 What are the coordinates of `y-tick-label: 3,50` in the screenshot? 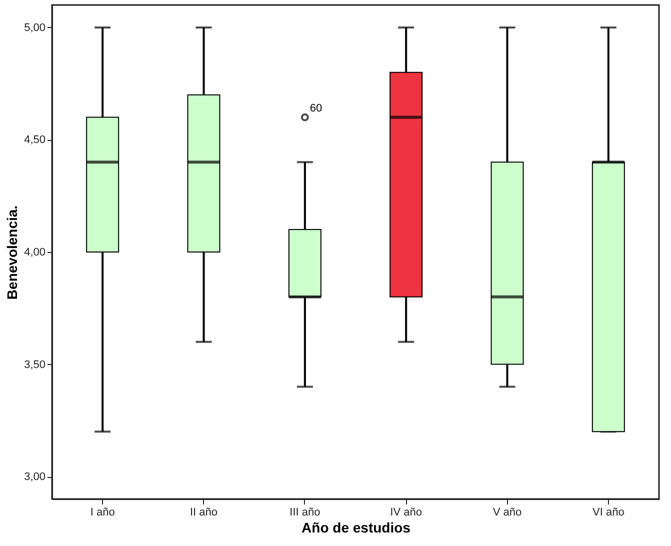 It's located at (35, 364).